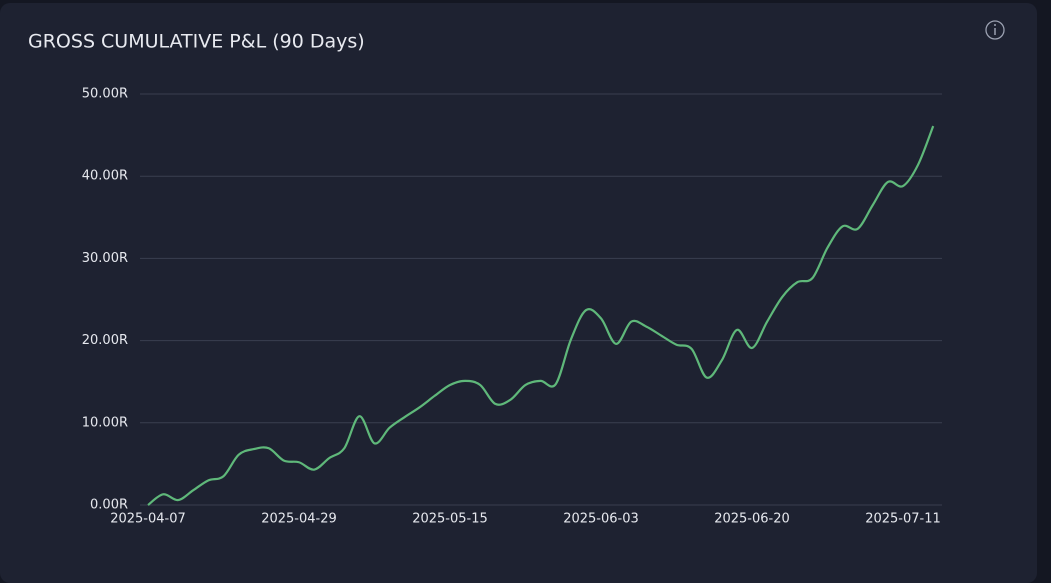 This screenshot has height=583, width=1051. What do you see at coordinates (450, 519) in the screenshot?
I see `x-tick-label: 2025-05-15` at bounding box center [450, 519].